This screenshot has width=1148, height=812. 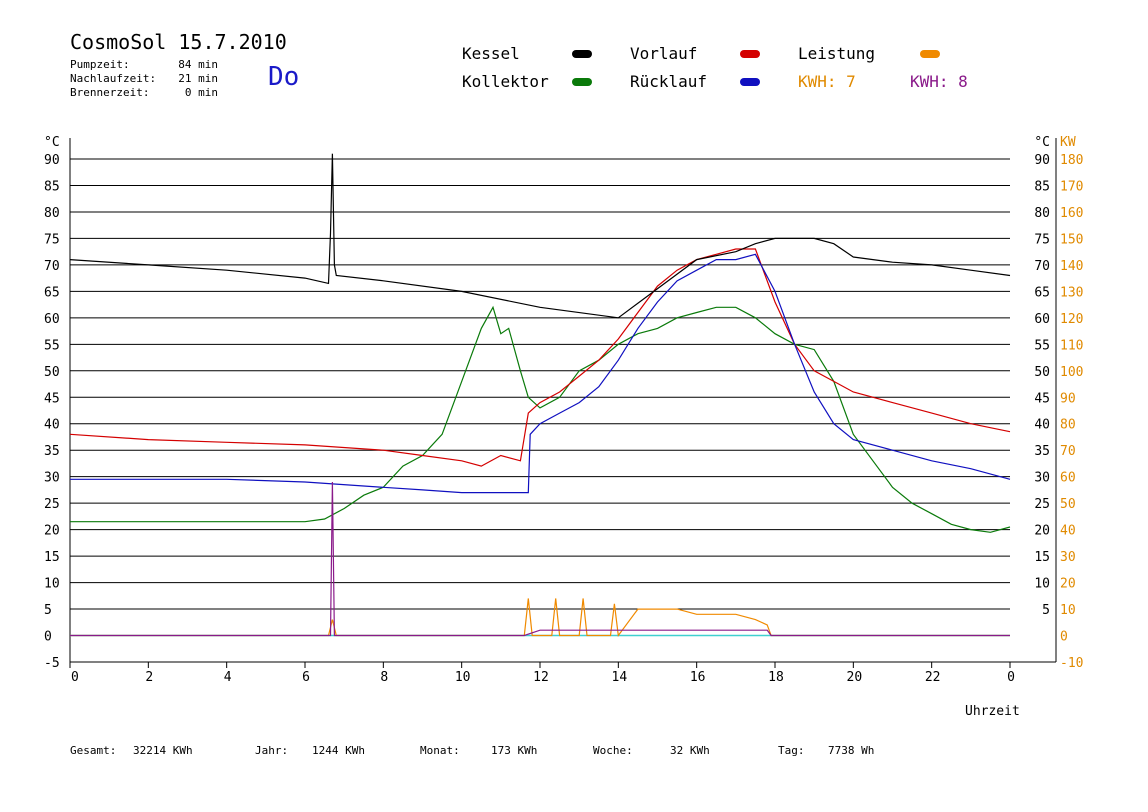 I want to click on y-tick-label-right: 80, so click(x=1042, y=213).